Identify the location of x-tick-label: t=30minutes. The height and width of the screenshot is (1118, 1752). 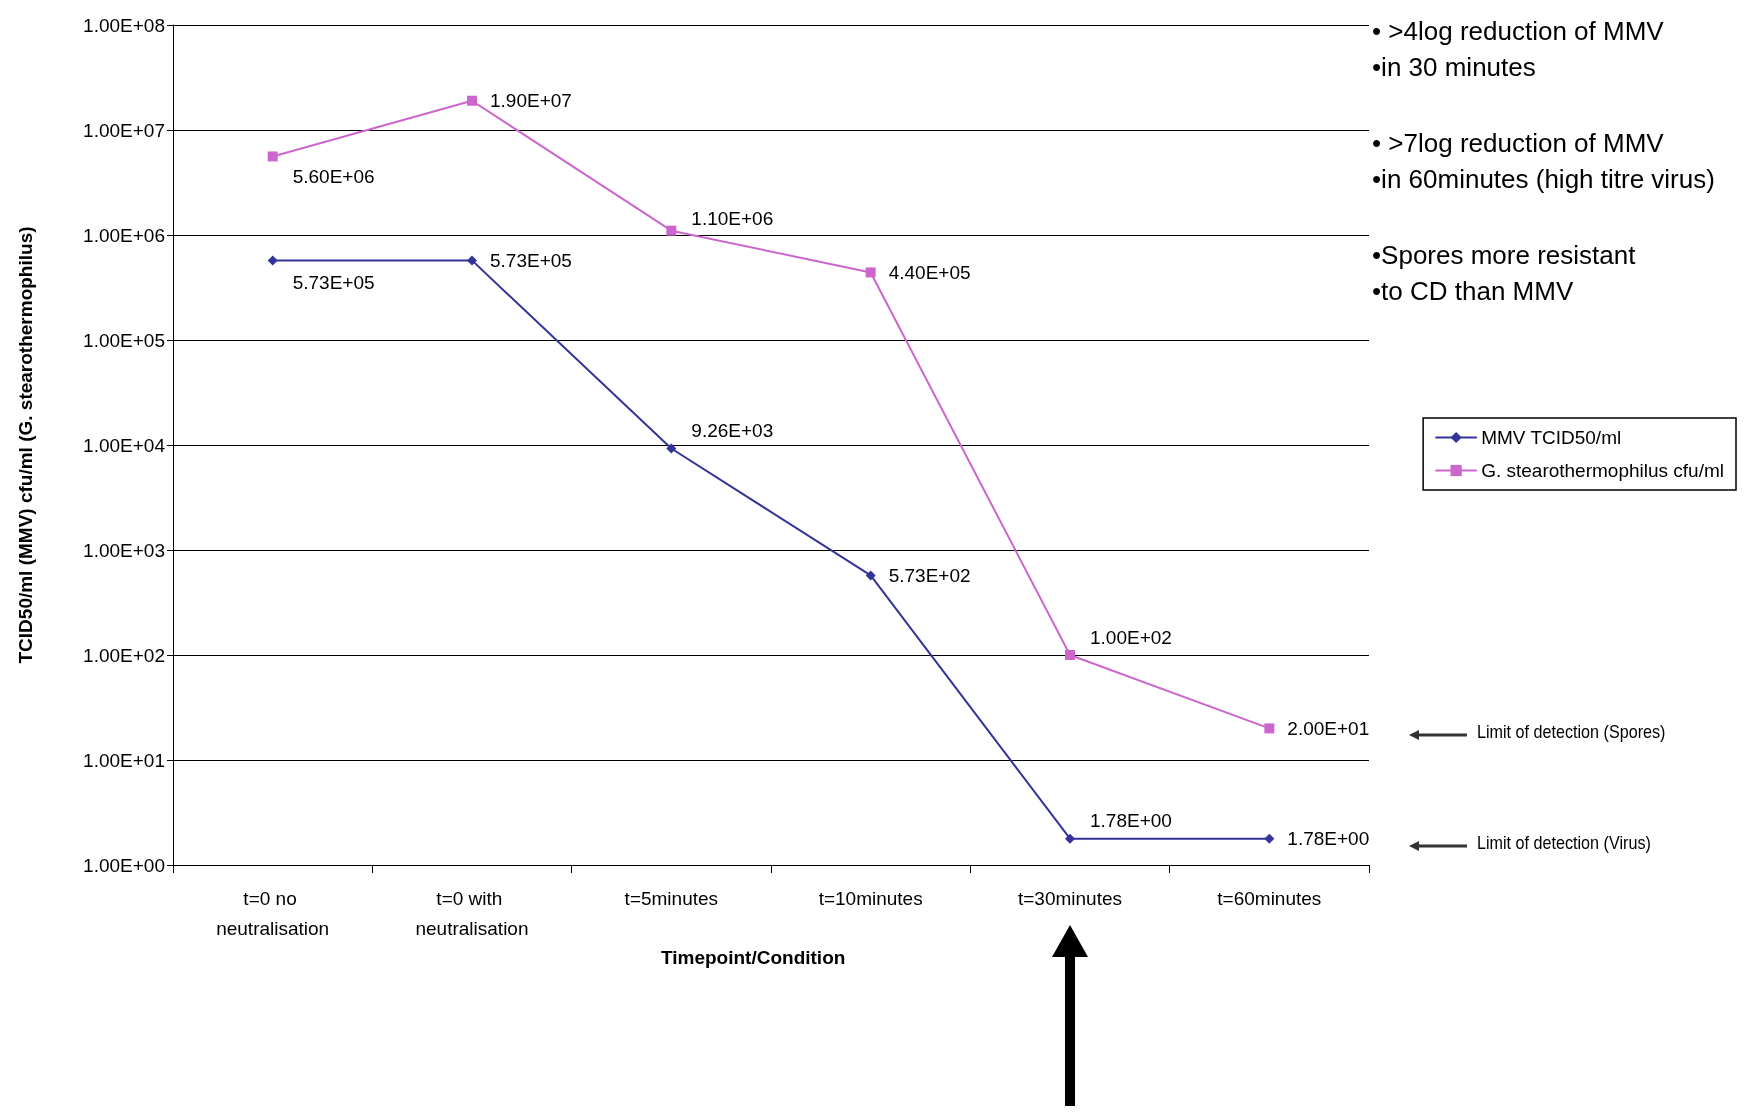
(1070, 898).